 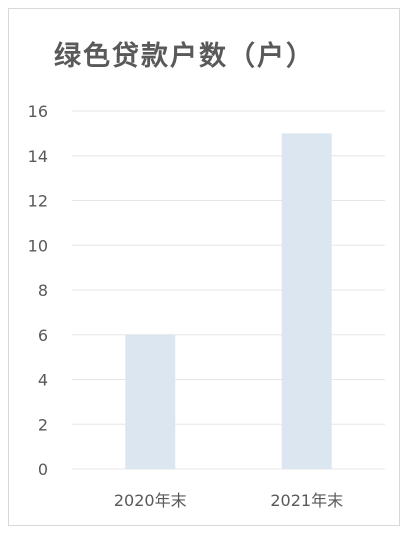 What do you see at coordinates (306, 500) in the screenshot?
I see `x-category-label: 2021年末` at bounding box center [306, 500].